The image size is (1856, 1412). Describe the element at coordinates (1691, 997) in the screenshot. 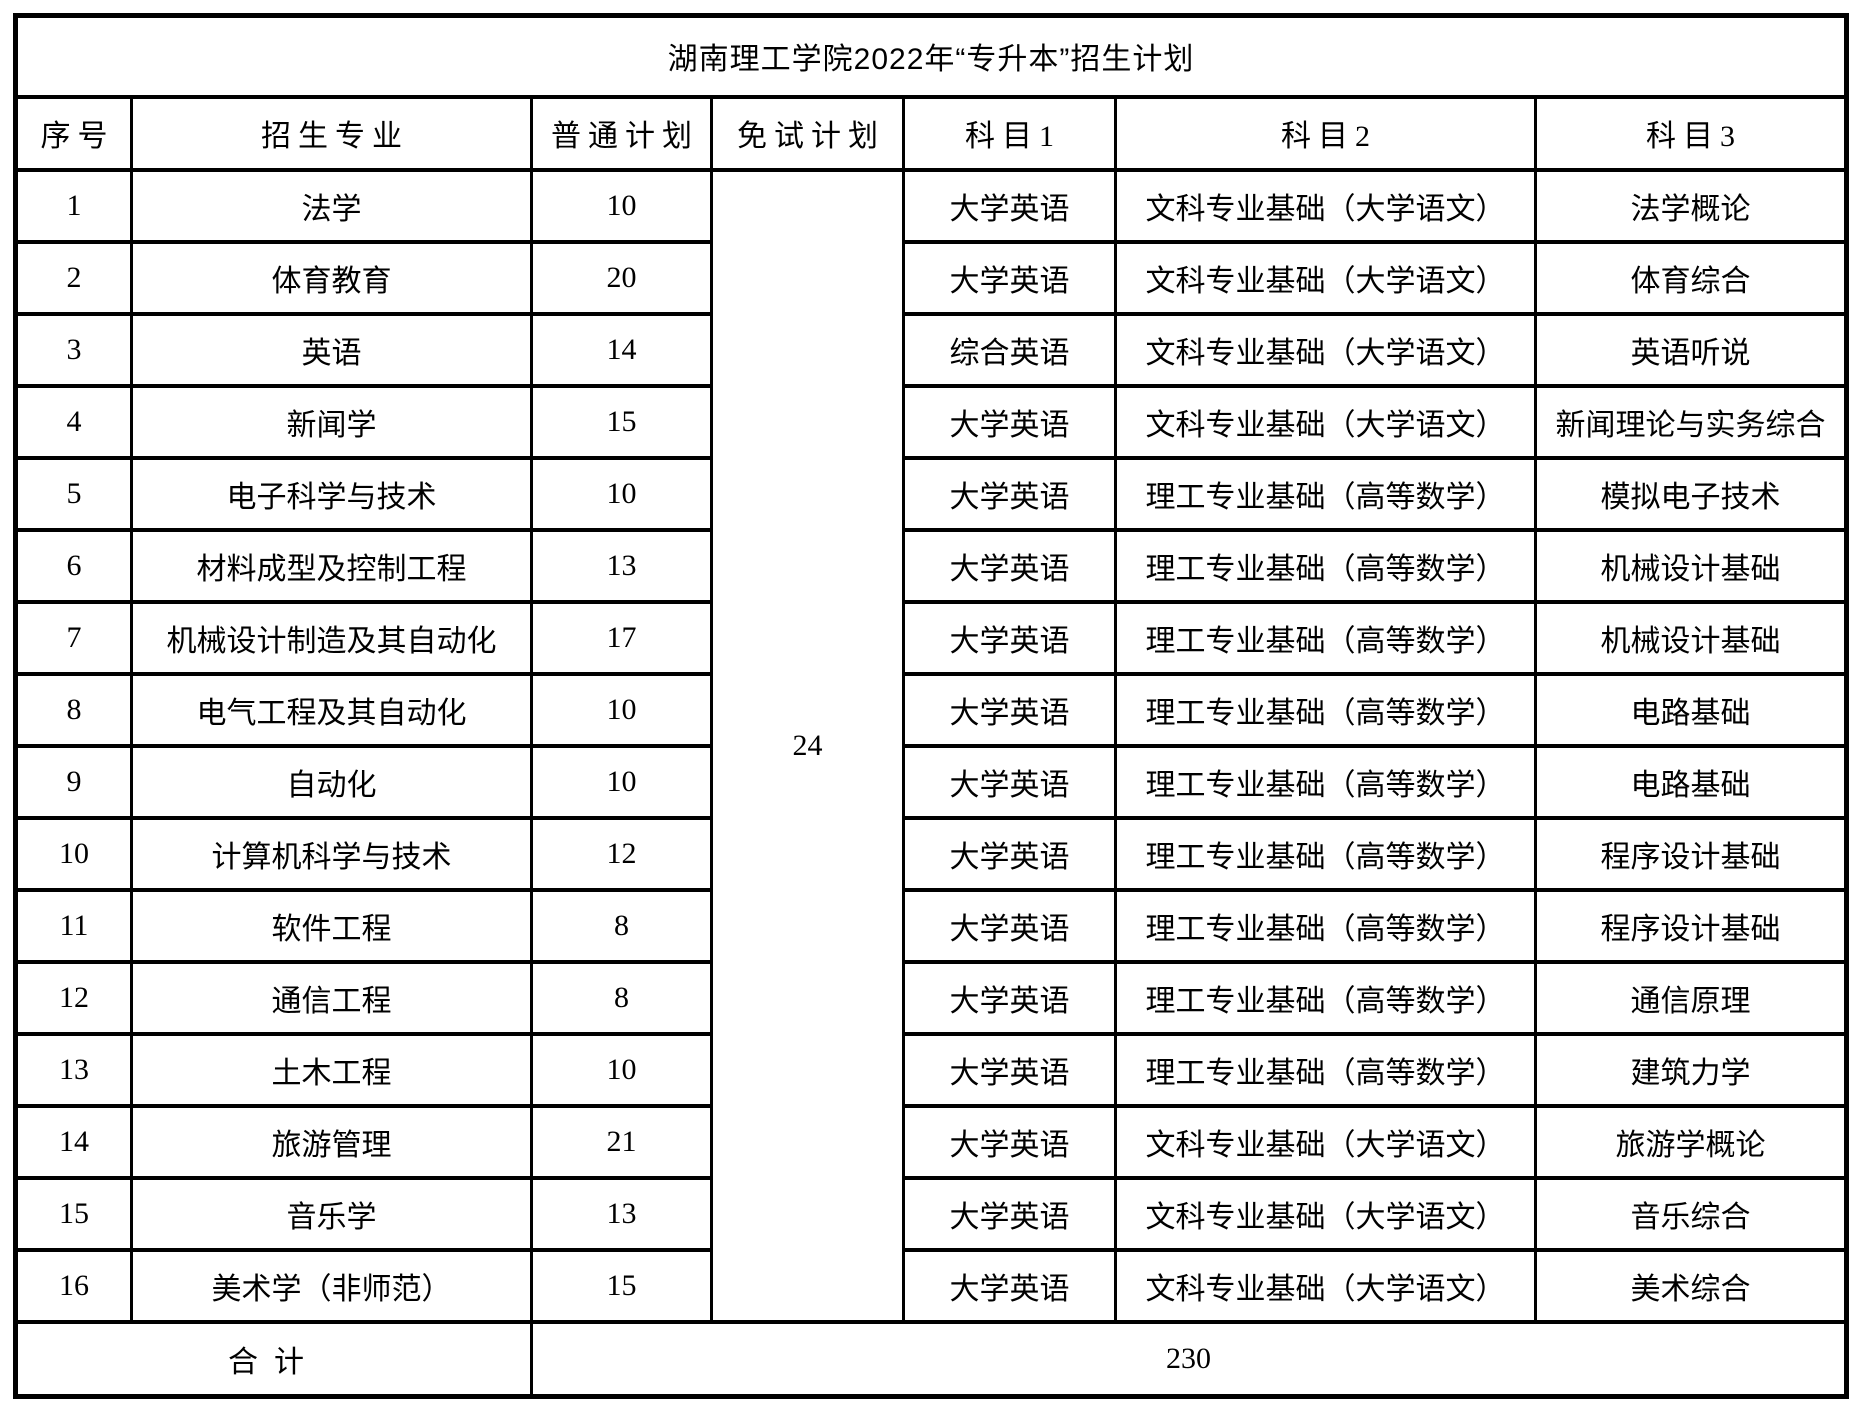

I see `subject3-cell: 通信原理` at that location.